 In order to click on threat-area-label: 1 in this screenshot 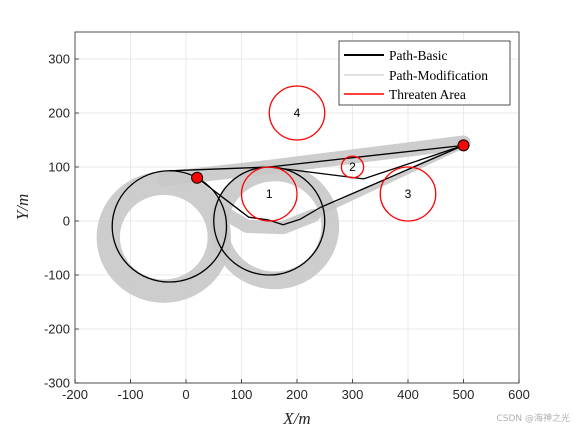, I will do `click(269, 194)`.